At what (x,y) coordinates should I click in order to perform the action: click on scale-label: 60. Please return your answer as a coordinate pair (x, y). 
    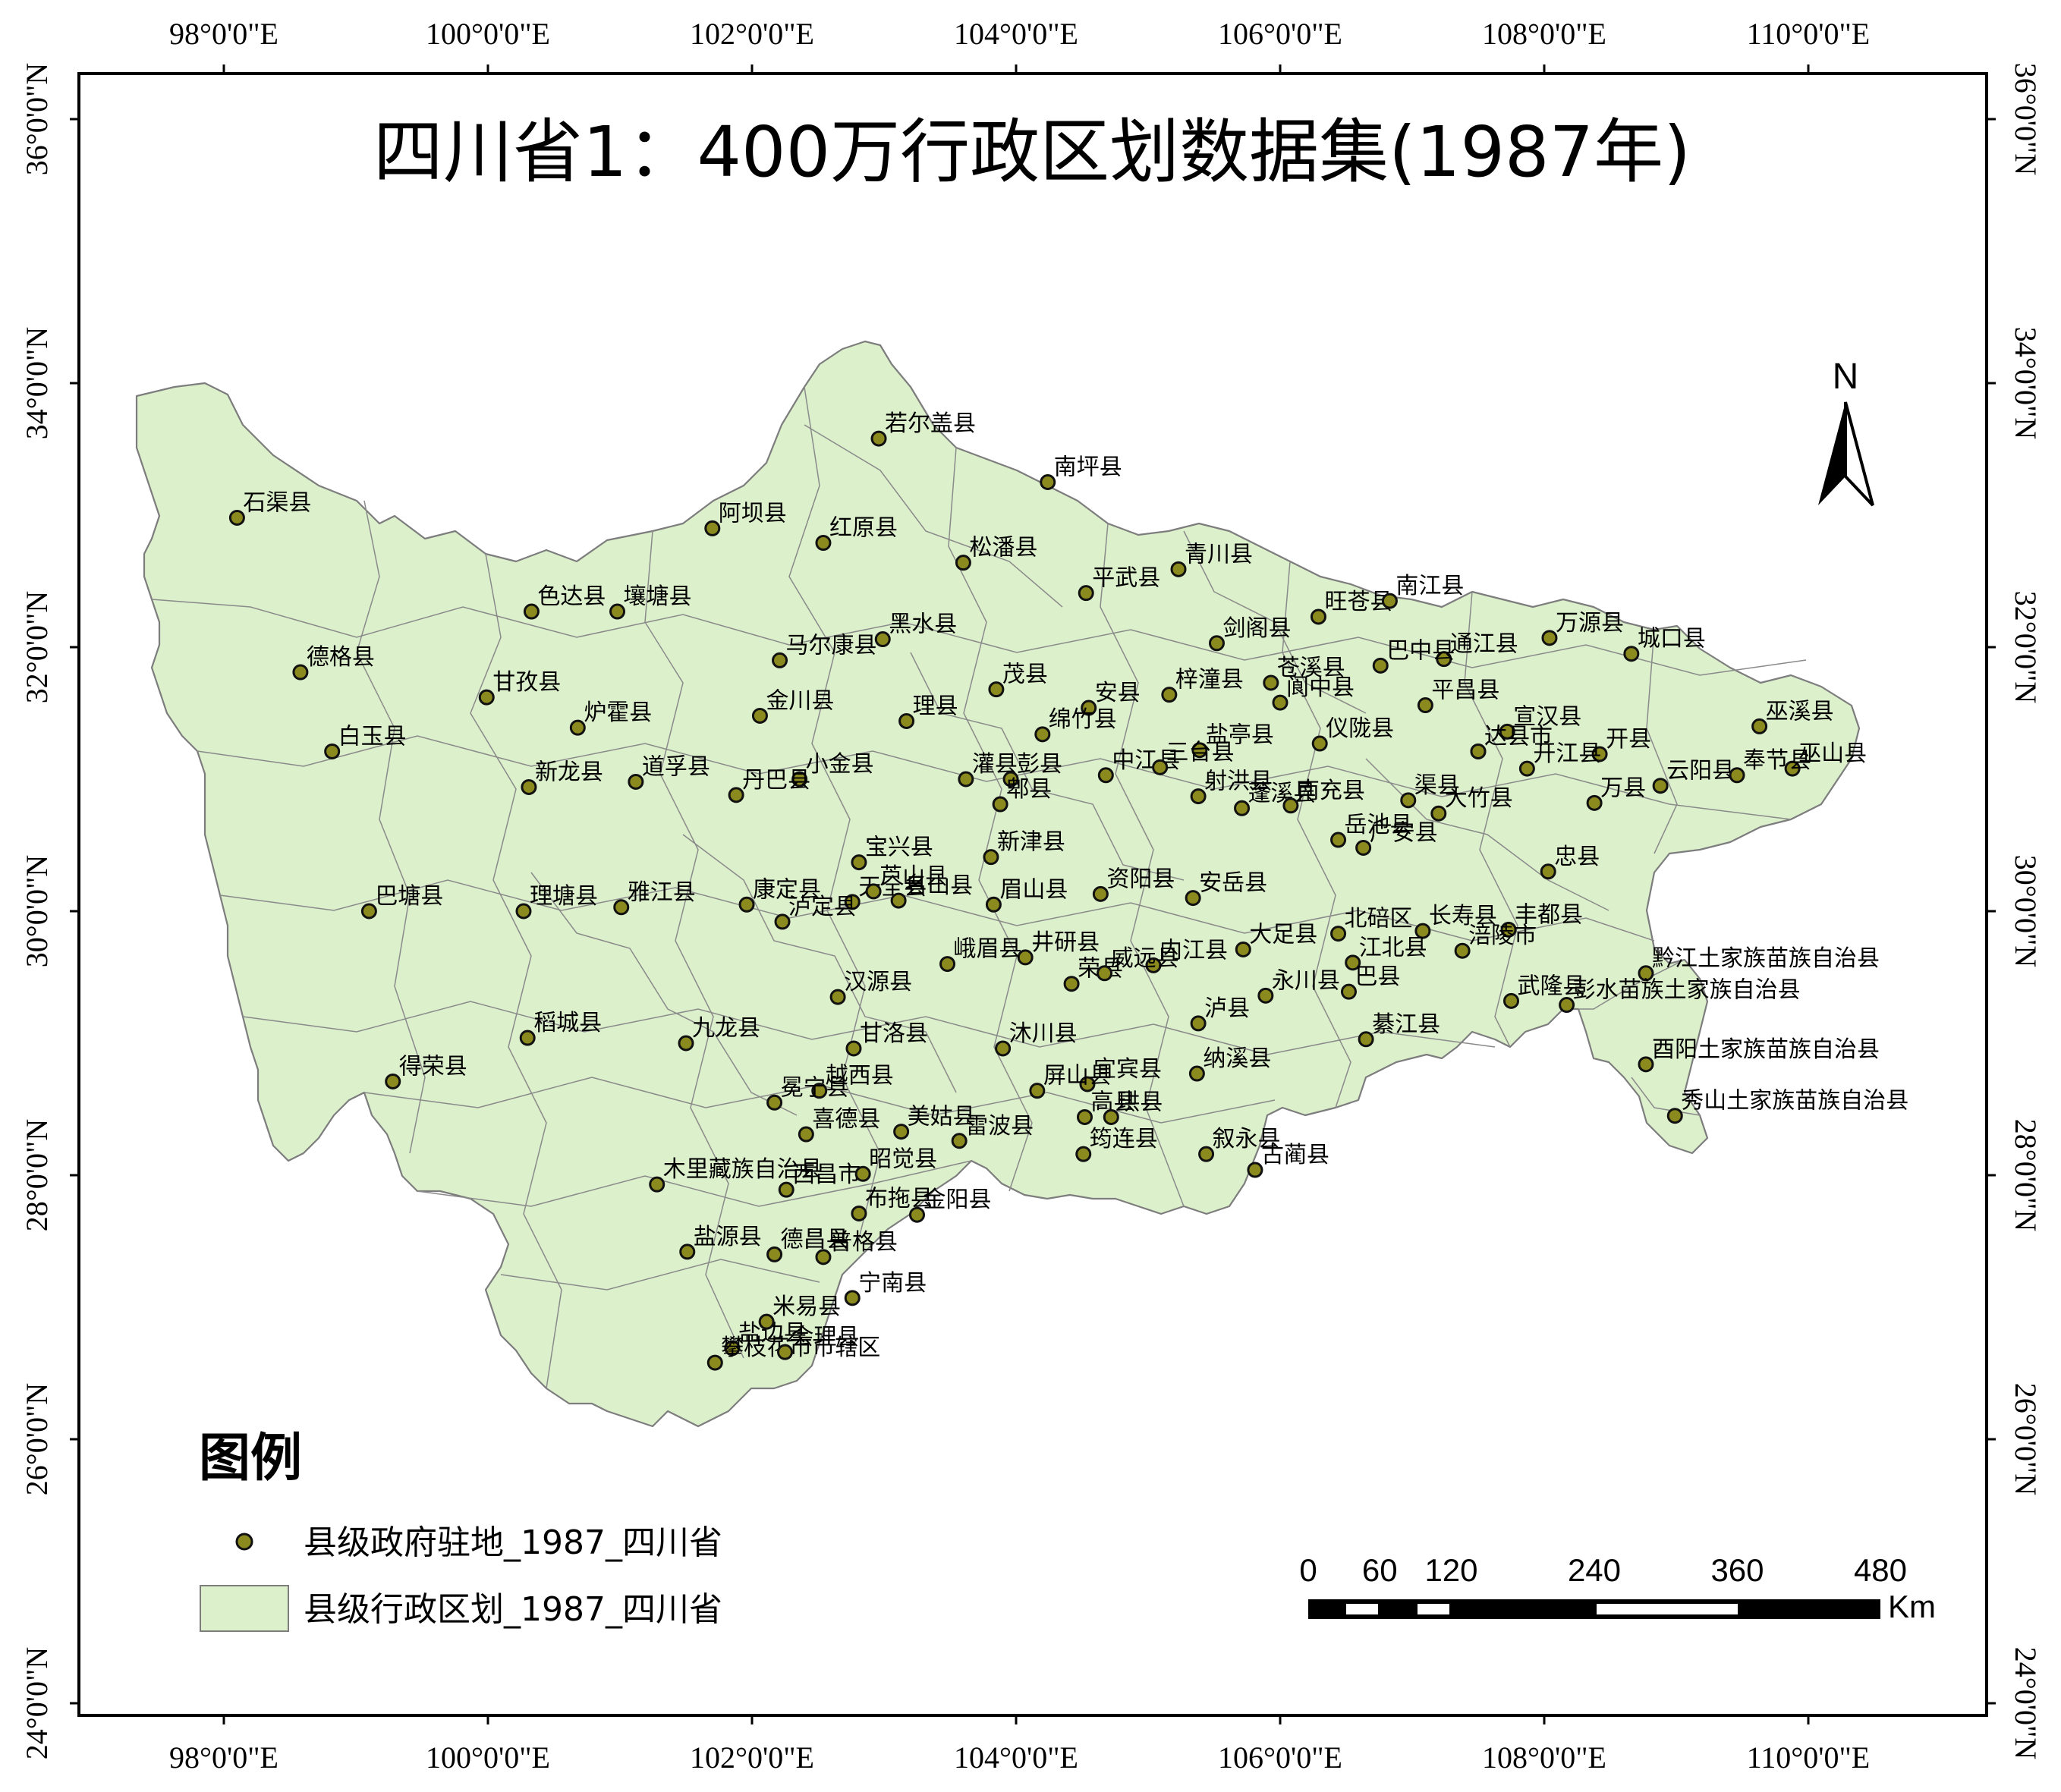
    Looking at the image, I should click on (1380, 1570).